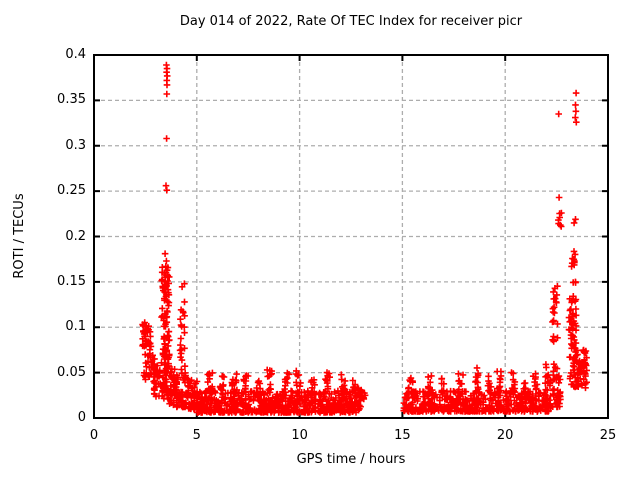 This screenshot has width=640, height=480. I want to click on y-tick-label: 0.2, so click(75, 236).